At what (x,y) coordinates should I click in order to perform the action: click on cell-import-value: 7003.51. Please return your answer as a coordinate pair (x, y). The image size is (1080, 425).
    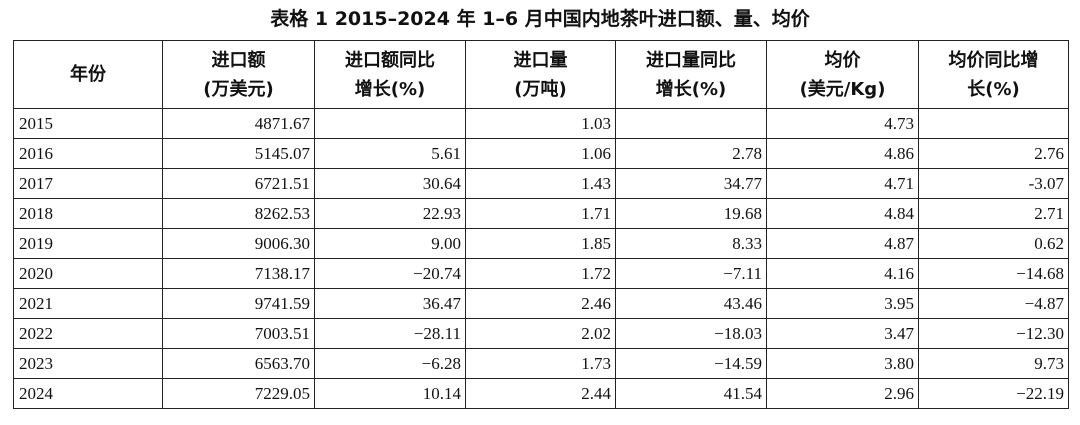
    Looking at the image, I should click on (238, 333).